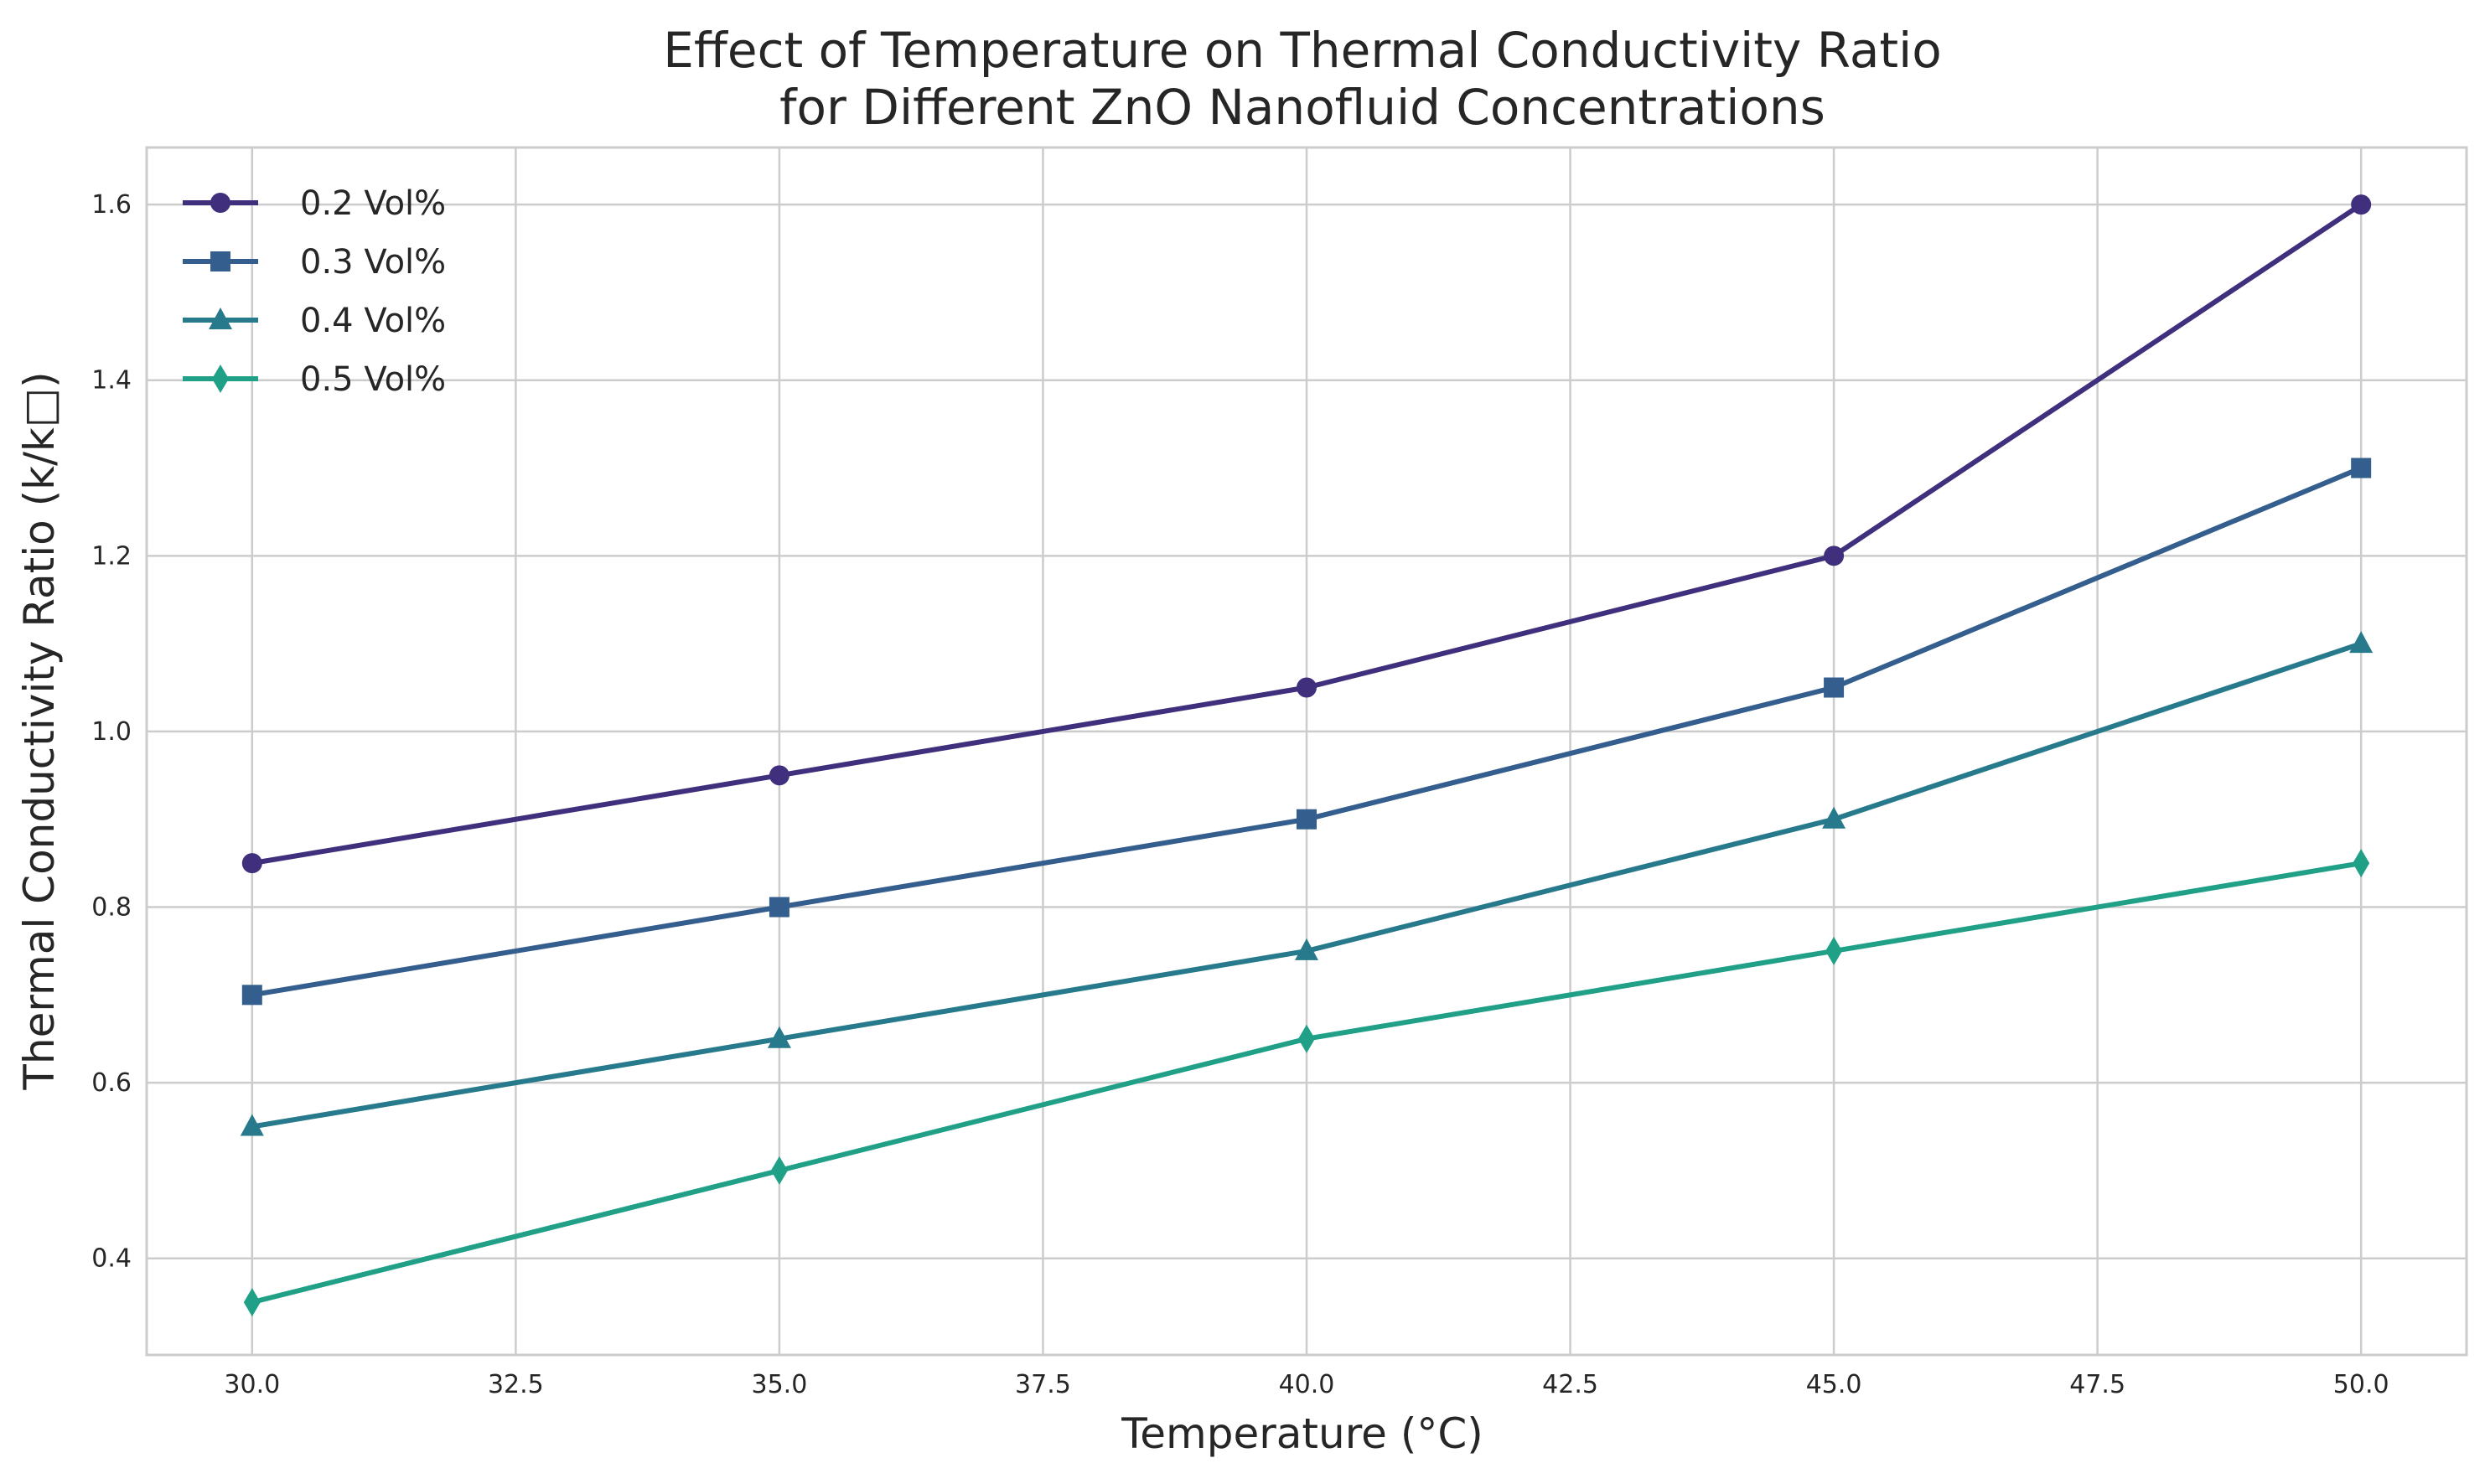 This screenshot has width=2490, height=1484. I want to click on y-tick-label: 0.4, so click(111, 1259).